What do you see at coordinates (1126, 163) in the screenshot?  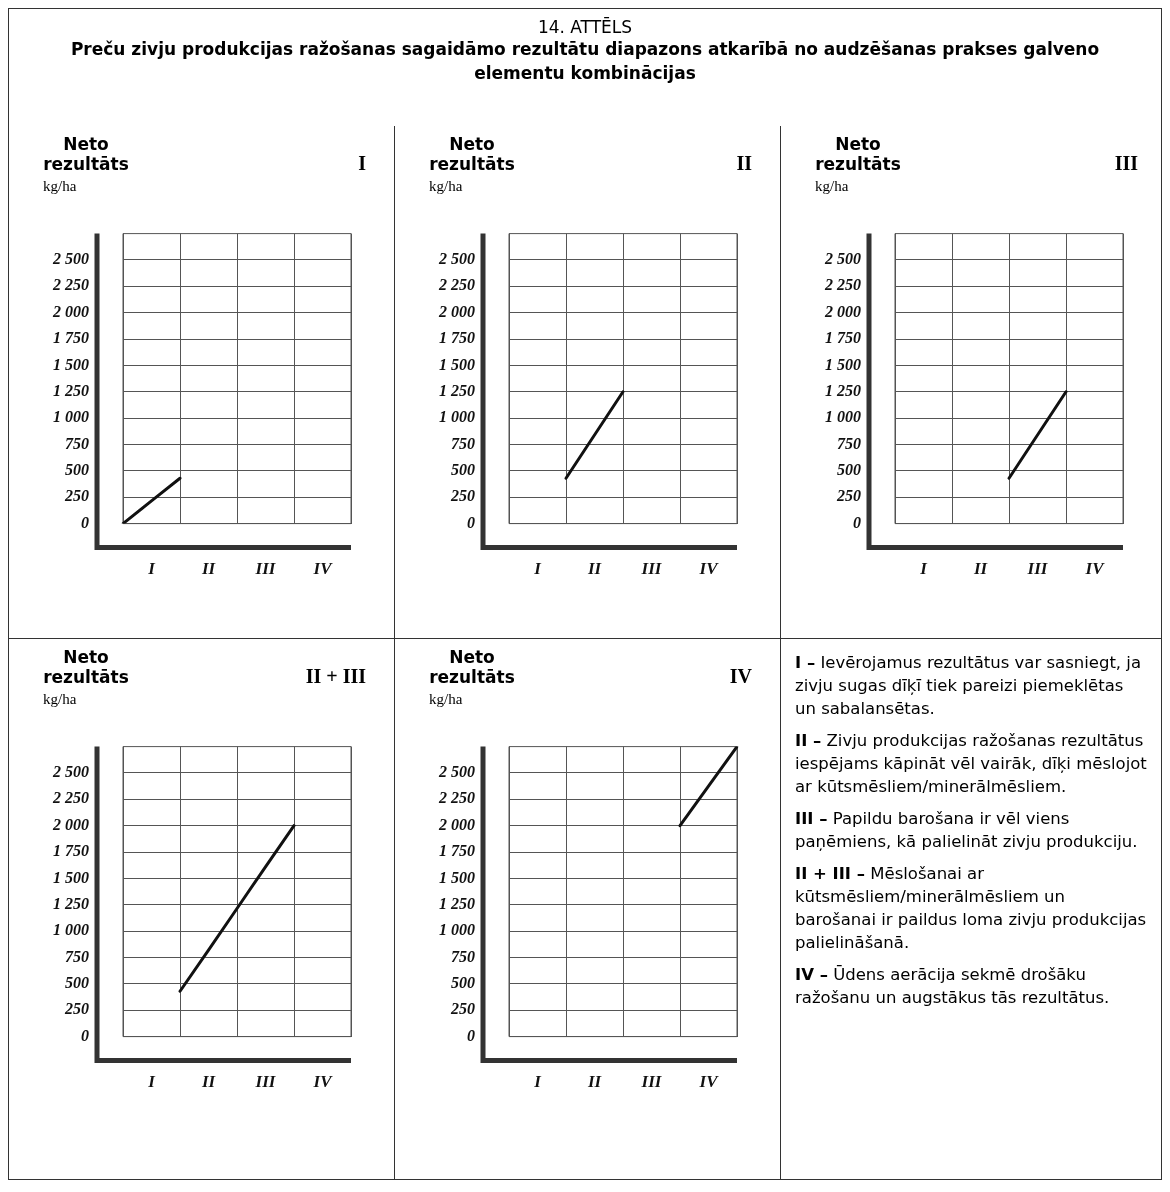 I see `chart-title: III` at bounding box center [1126, 163].